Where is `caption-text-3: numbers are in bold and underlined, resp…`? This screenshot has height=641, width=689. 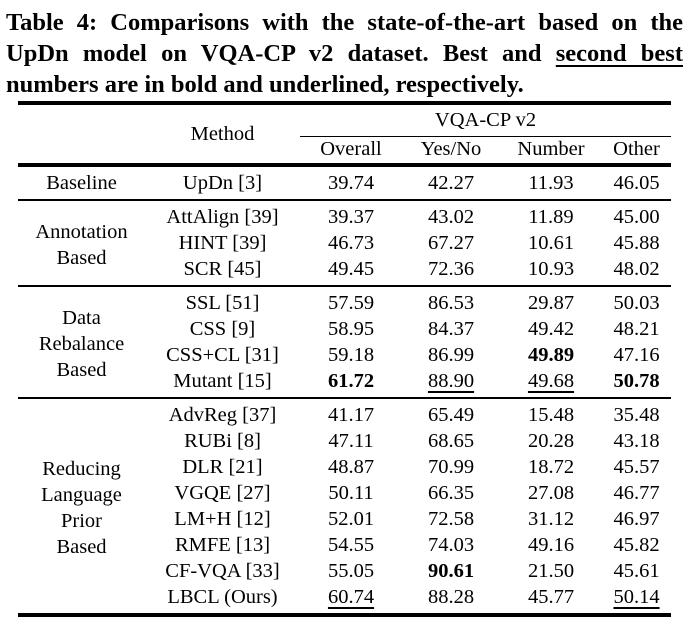
caption-text-3: numbers are in bold and underlined, resp… is located at coordinates (265, 84).